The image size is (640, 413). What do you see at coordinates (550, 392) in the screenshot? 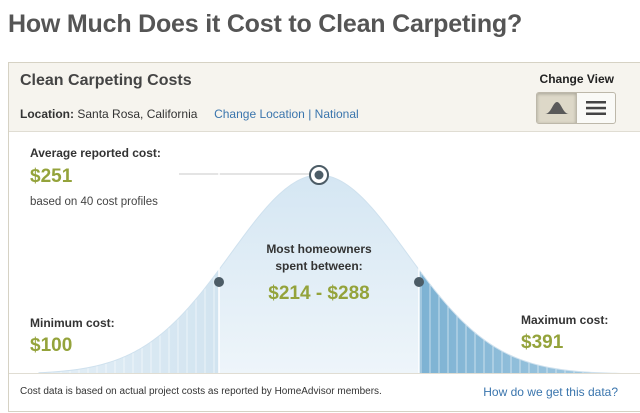
I see `how-data-link: How do we get this data?` at bounding box center [550, 392].